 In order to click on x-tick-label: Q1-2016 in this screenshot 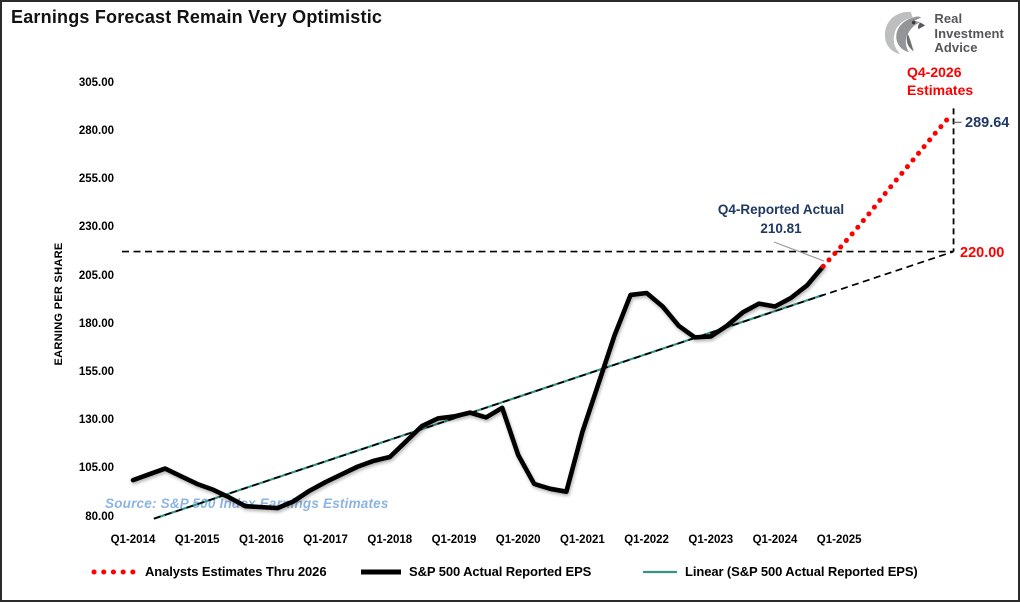, I will do `click(261, 540)`.